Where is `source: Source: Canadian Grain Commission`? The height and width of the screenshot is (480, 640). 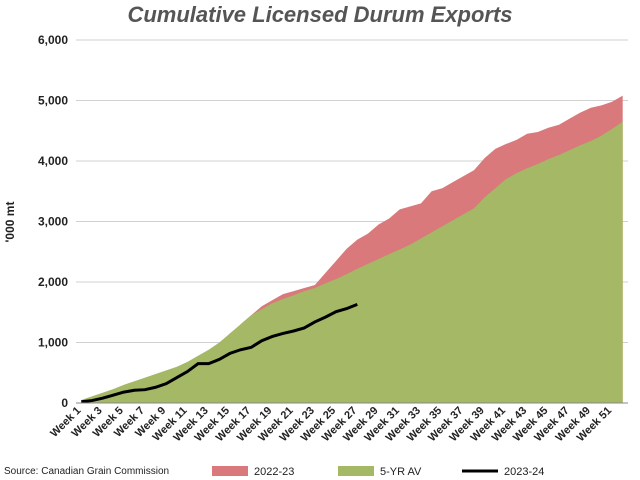
source: Source: Canadian Grain Commission is located at coordinates (86, 471).